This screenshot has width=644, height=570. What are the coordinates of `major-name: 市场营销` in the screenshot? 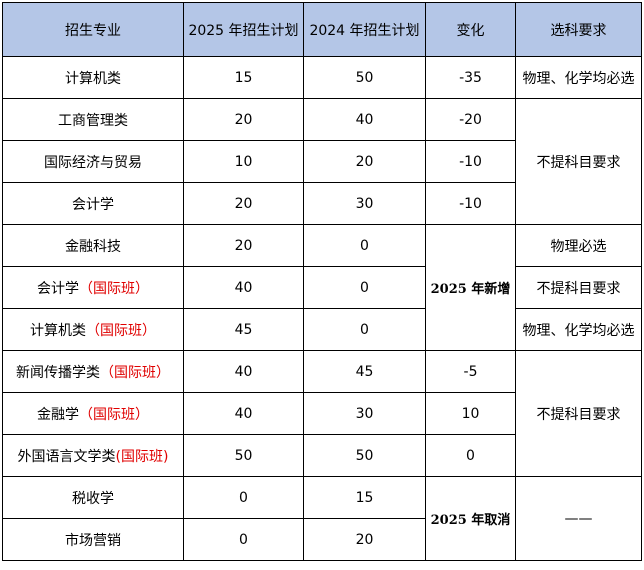 It's located at (93, 540).